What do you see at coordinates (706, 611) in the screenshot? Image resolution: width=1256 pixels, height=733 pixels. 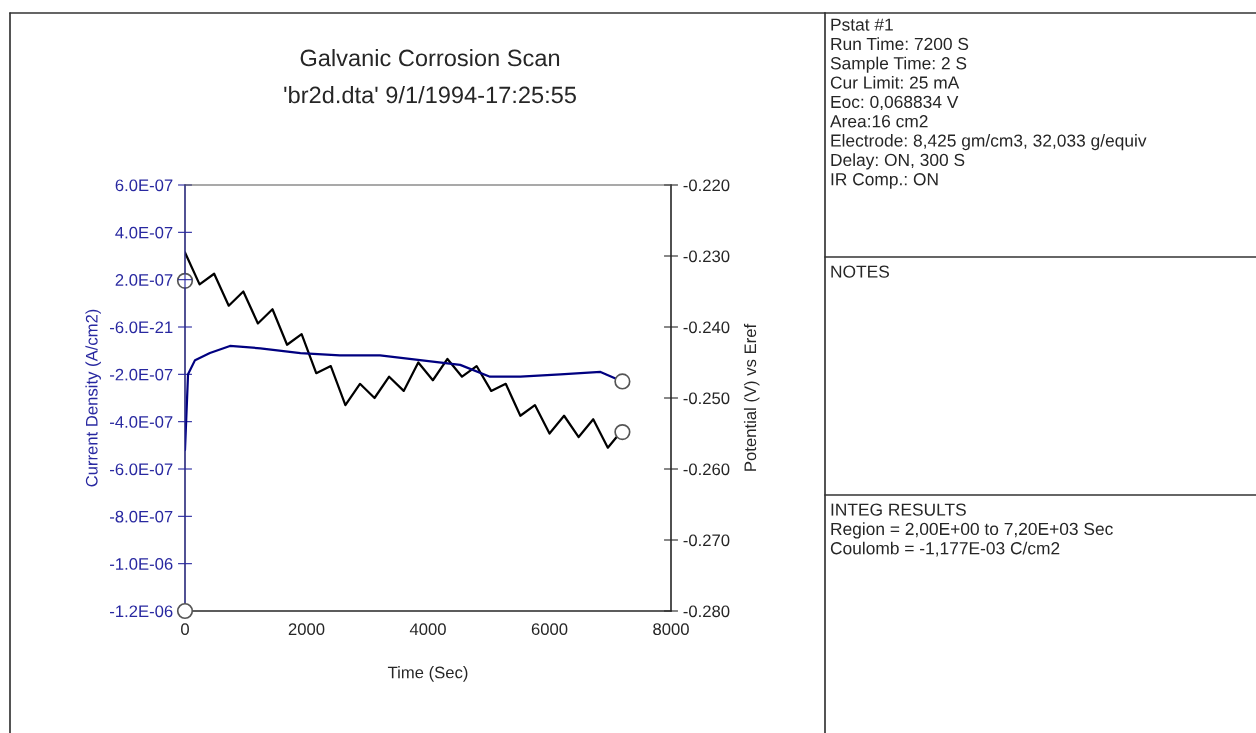 I see `y2-tick-label: -0.280` at bounding box center [706, 611].